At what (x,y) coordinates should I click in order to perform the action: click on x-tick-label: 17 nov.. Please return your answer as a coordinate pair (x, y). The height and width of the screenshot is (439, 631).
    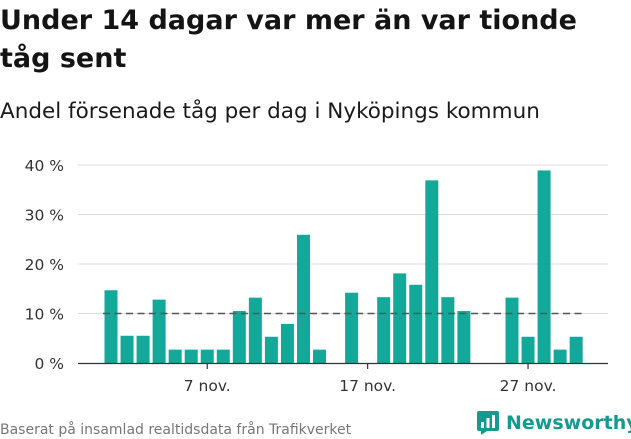
    Looking at the image, I should click on (367, 386).